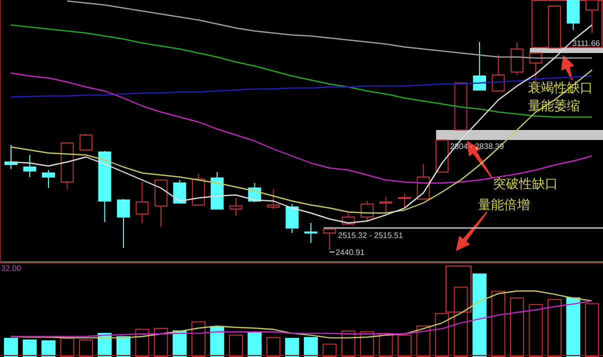 Image resolution: width=603 pixels, height=357 pixels. Describe the element at coordinates (586, 43) in the screenshot. I see `band-label: 3111.66` at that location.